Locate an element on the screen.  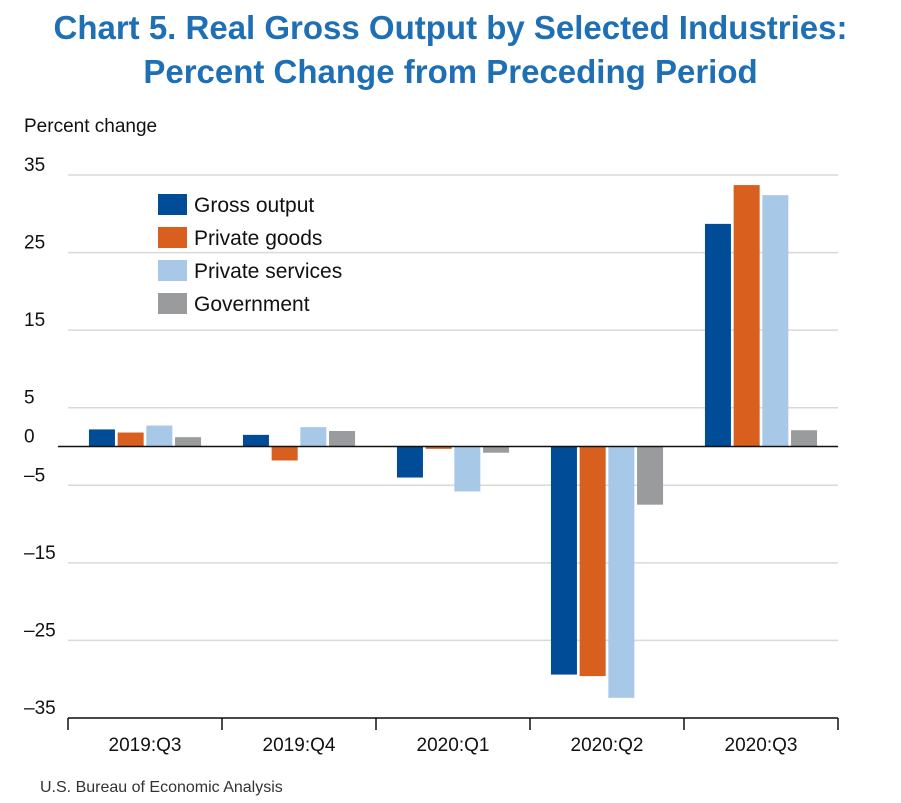
y-tick-label: 5 is located at coordinates (29, 398).